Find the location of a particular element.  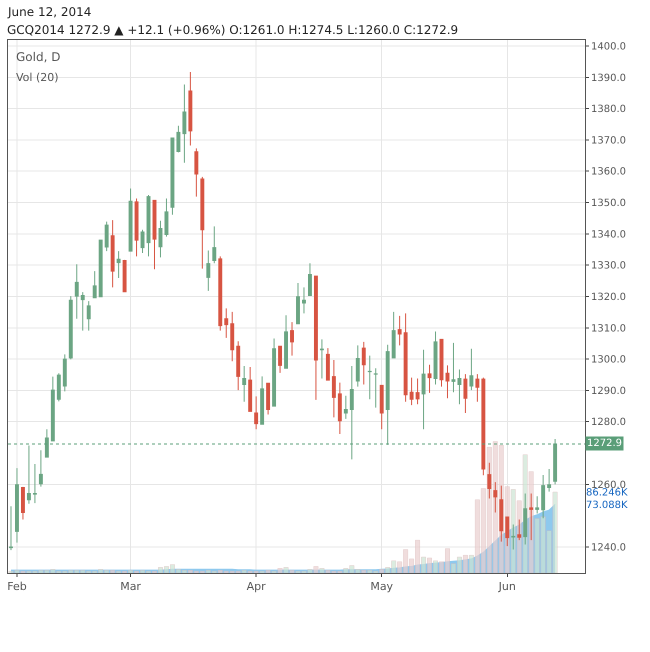

chart-subtitle: GCQ2014 1272.9 ▲ +12.1 (+0.96%) O:1261.0 H:1274.5 L:1260.0 C:1272.9 is located at coordinates (232, 30).